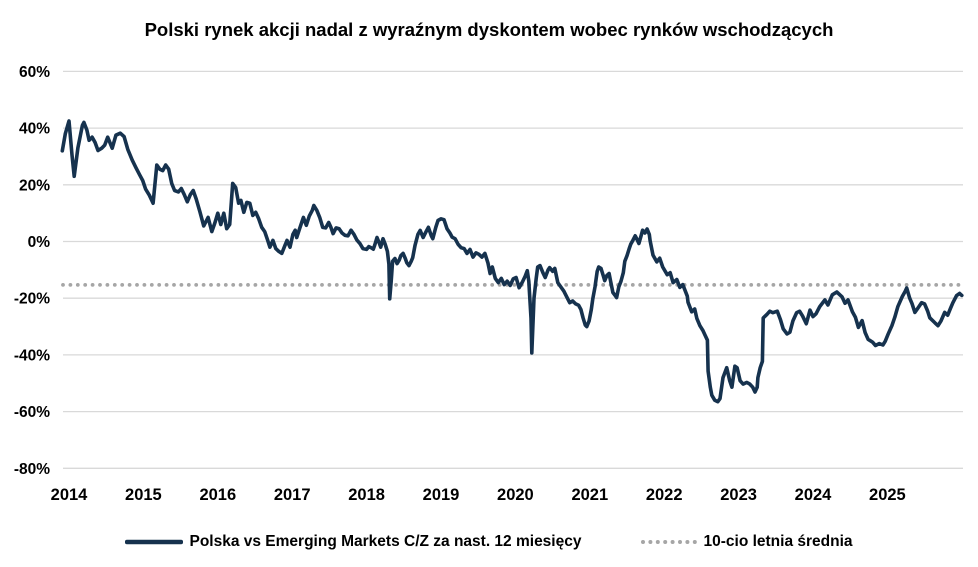 The image size is (978, 567). I want to click on legend-item-average: 10-cio letnia średnia, so click(746, 542).